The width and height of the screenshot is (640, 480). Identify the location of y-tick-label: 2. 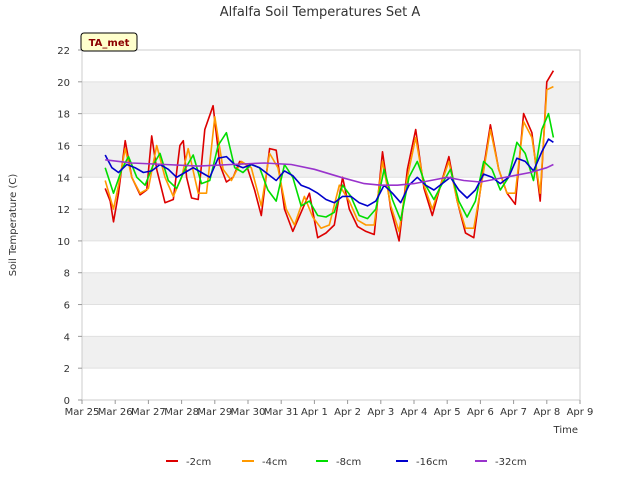
(67, 369).